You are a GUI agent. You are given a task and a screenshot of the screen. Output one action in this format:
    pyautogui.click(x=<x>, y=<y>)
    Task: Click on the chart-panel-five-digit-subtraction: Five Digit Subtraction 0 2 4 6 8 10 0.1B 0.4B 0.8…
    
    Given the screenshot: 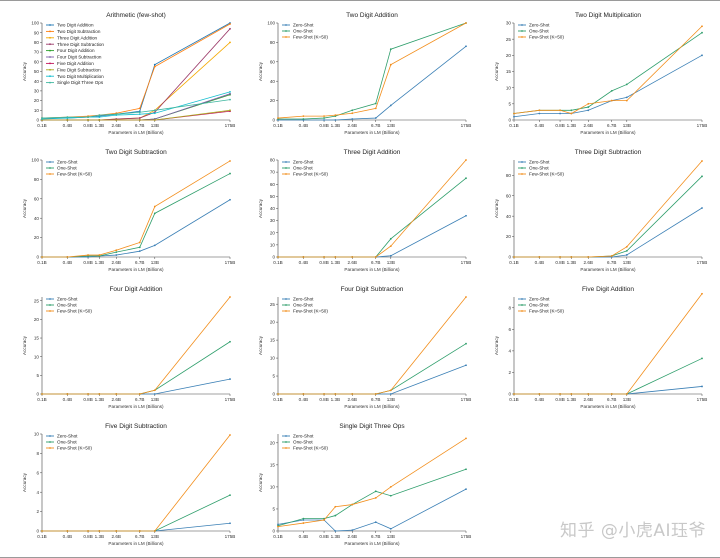 What is the action you would take?
    pyautogui.click(x=123, y=488)
    